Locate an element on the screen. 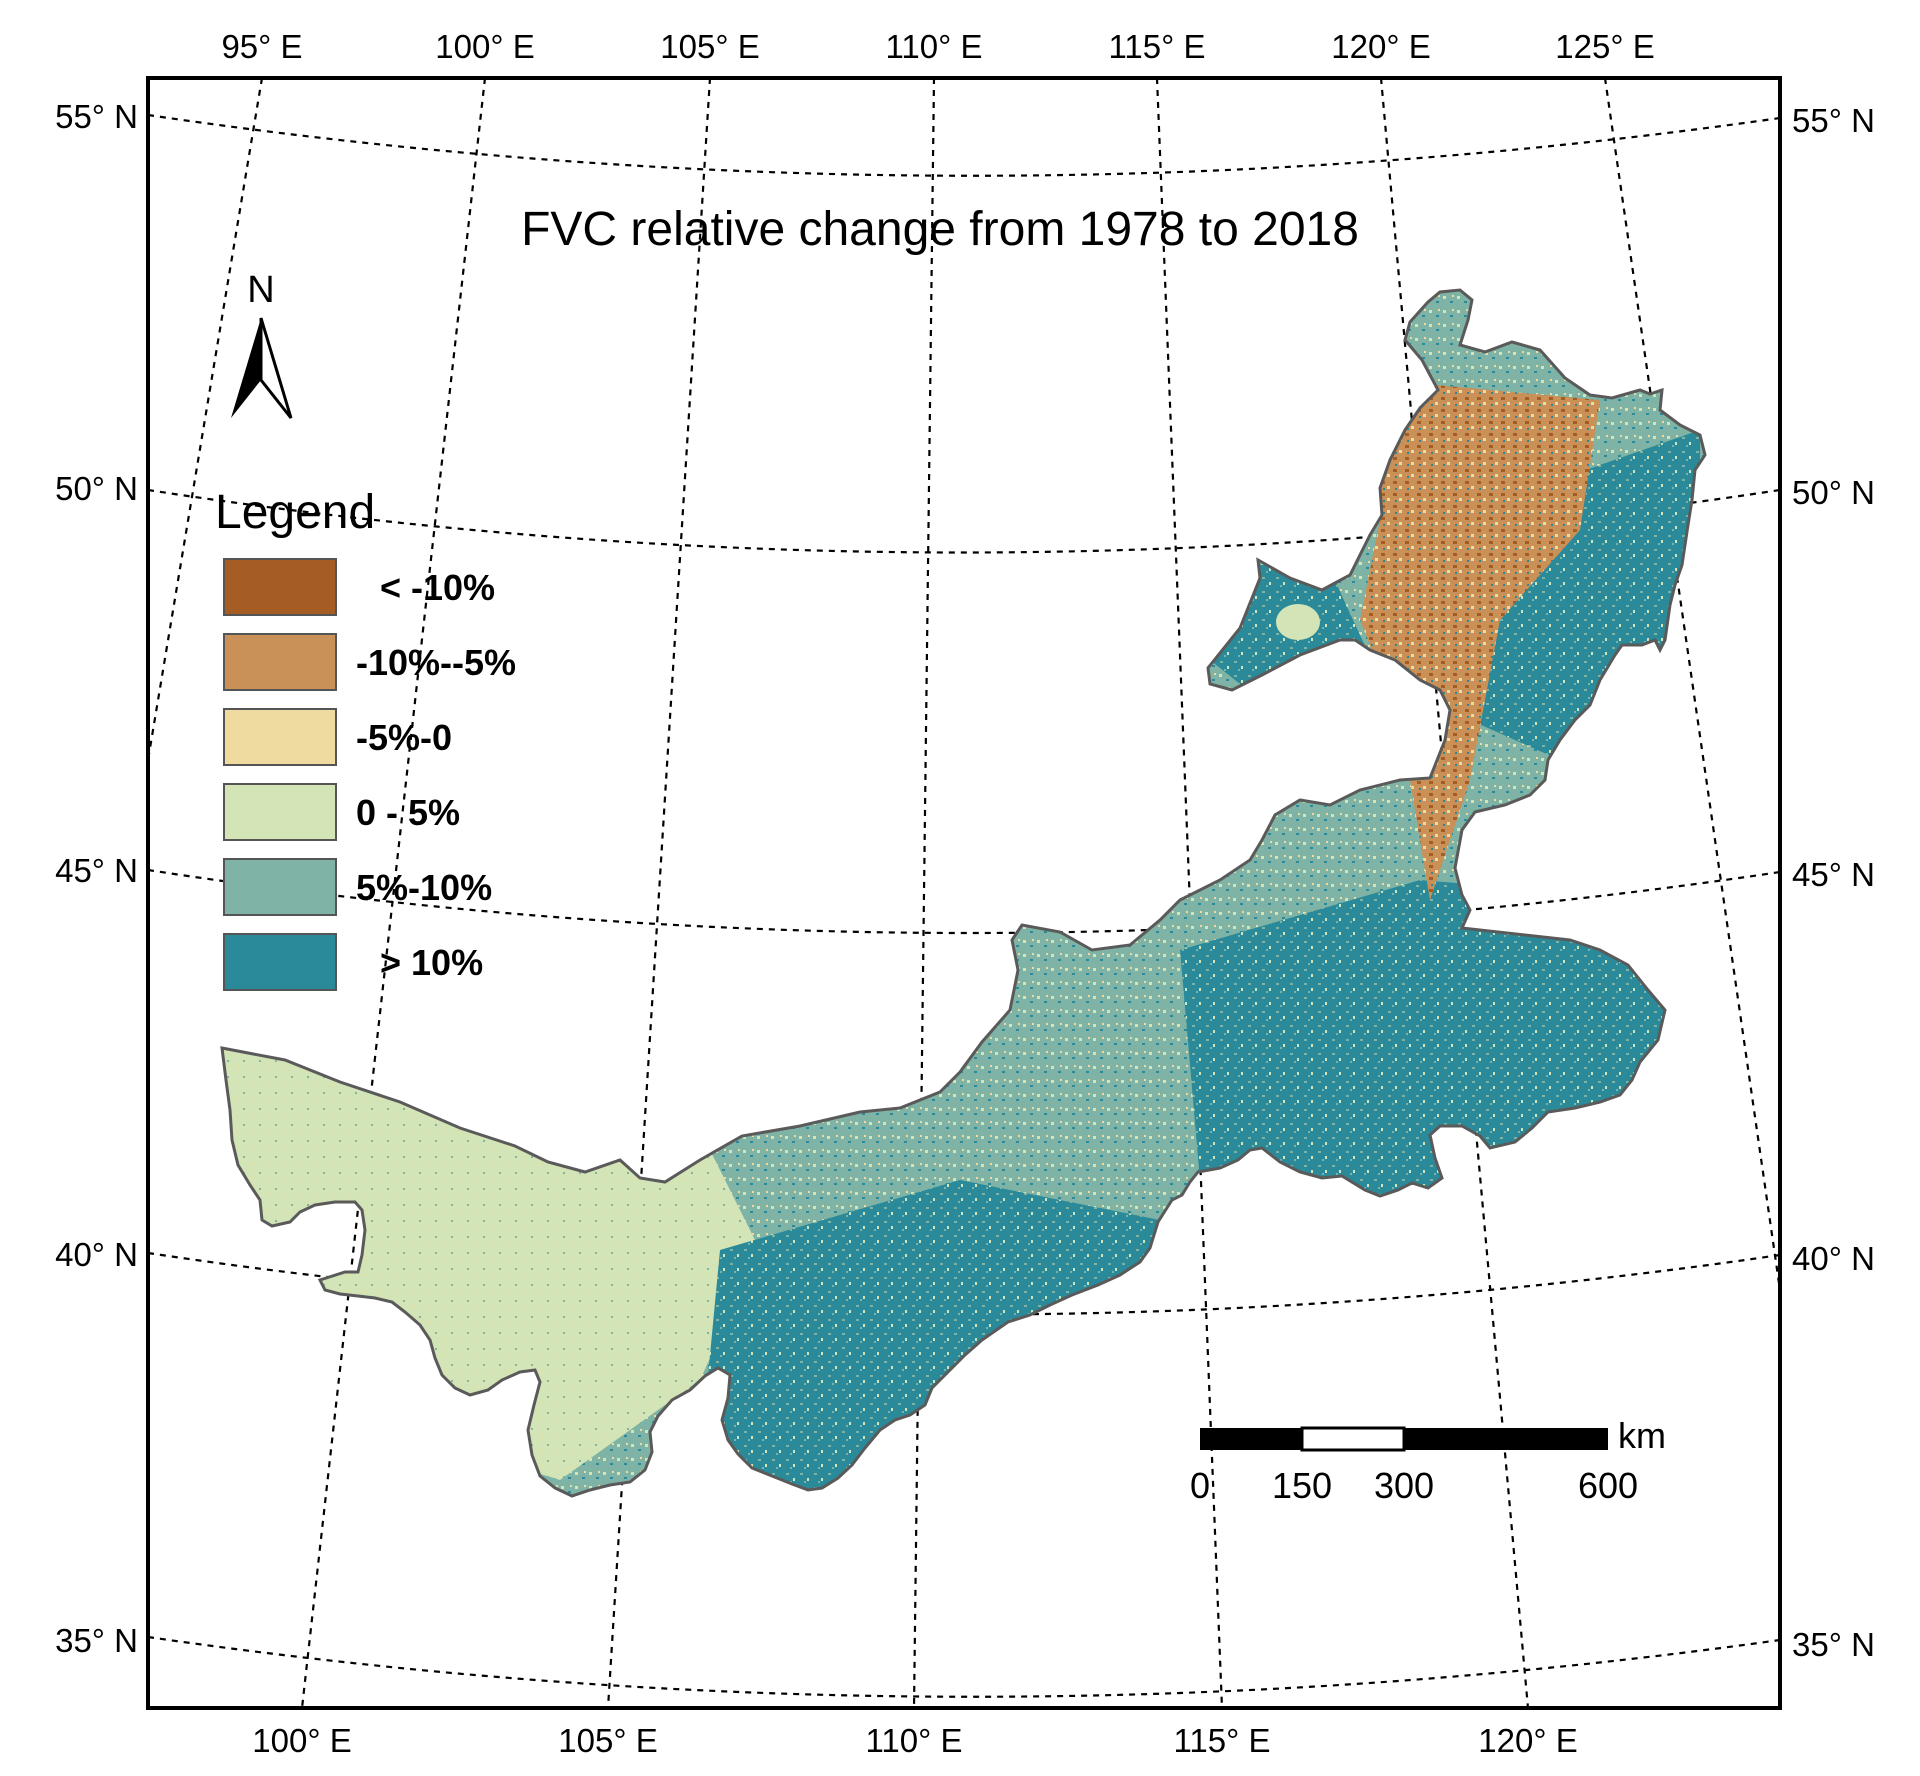 The height and width of the screenshot is (1776, 1920). legend-item: 0 - 5% is located at coordinates (341, 812).